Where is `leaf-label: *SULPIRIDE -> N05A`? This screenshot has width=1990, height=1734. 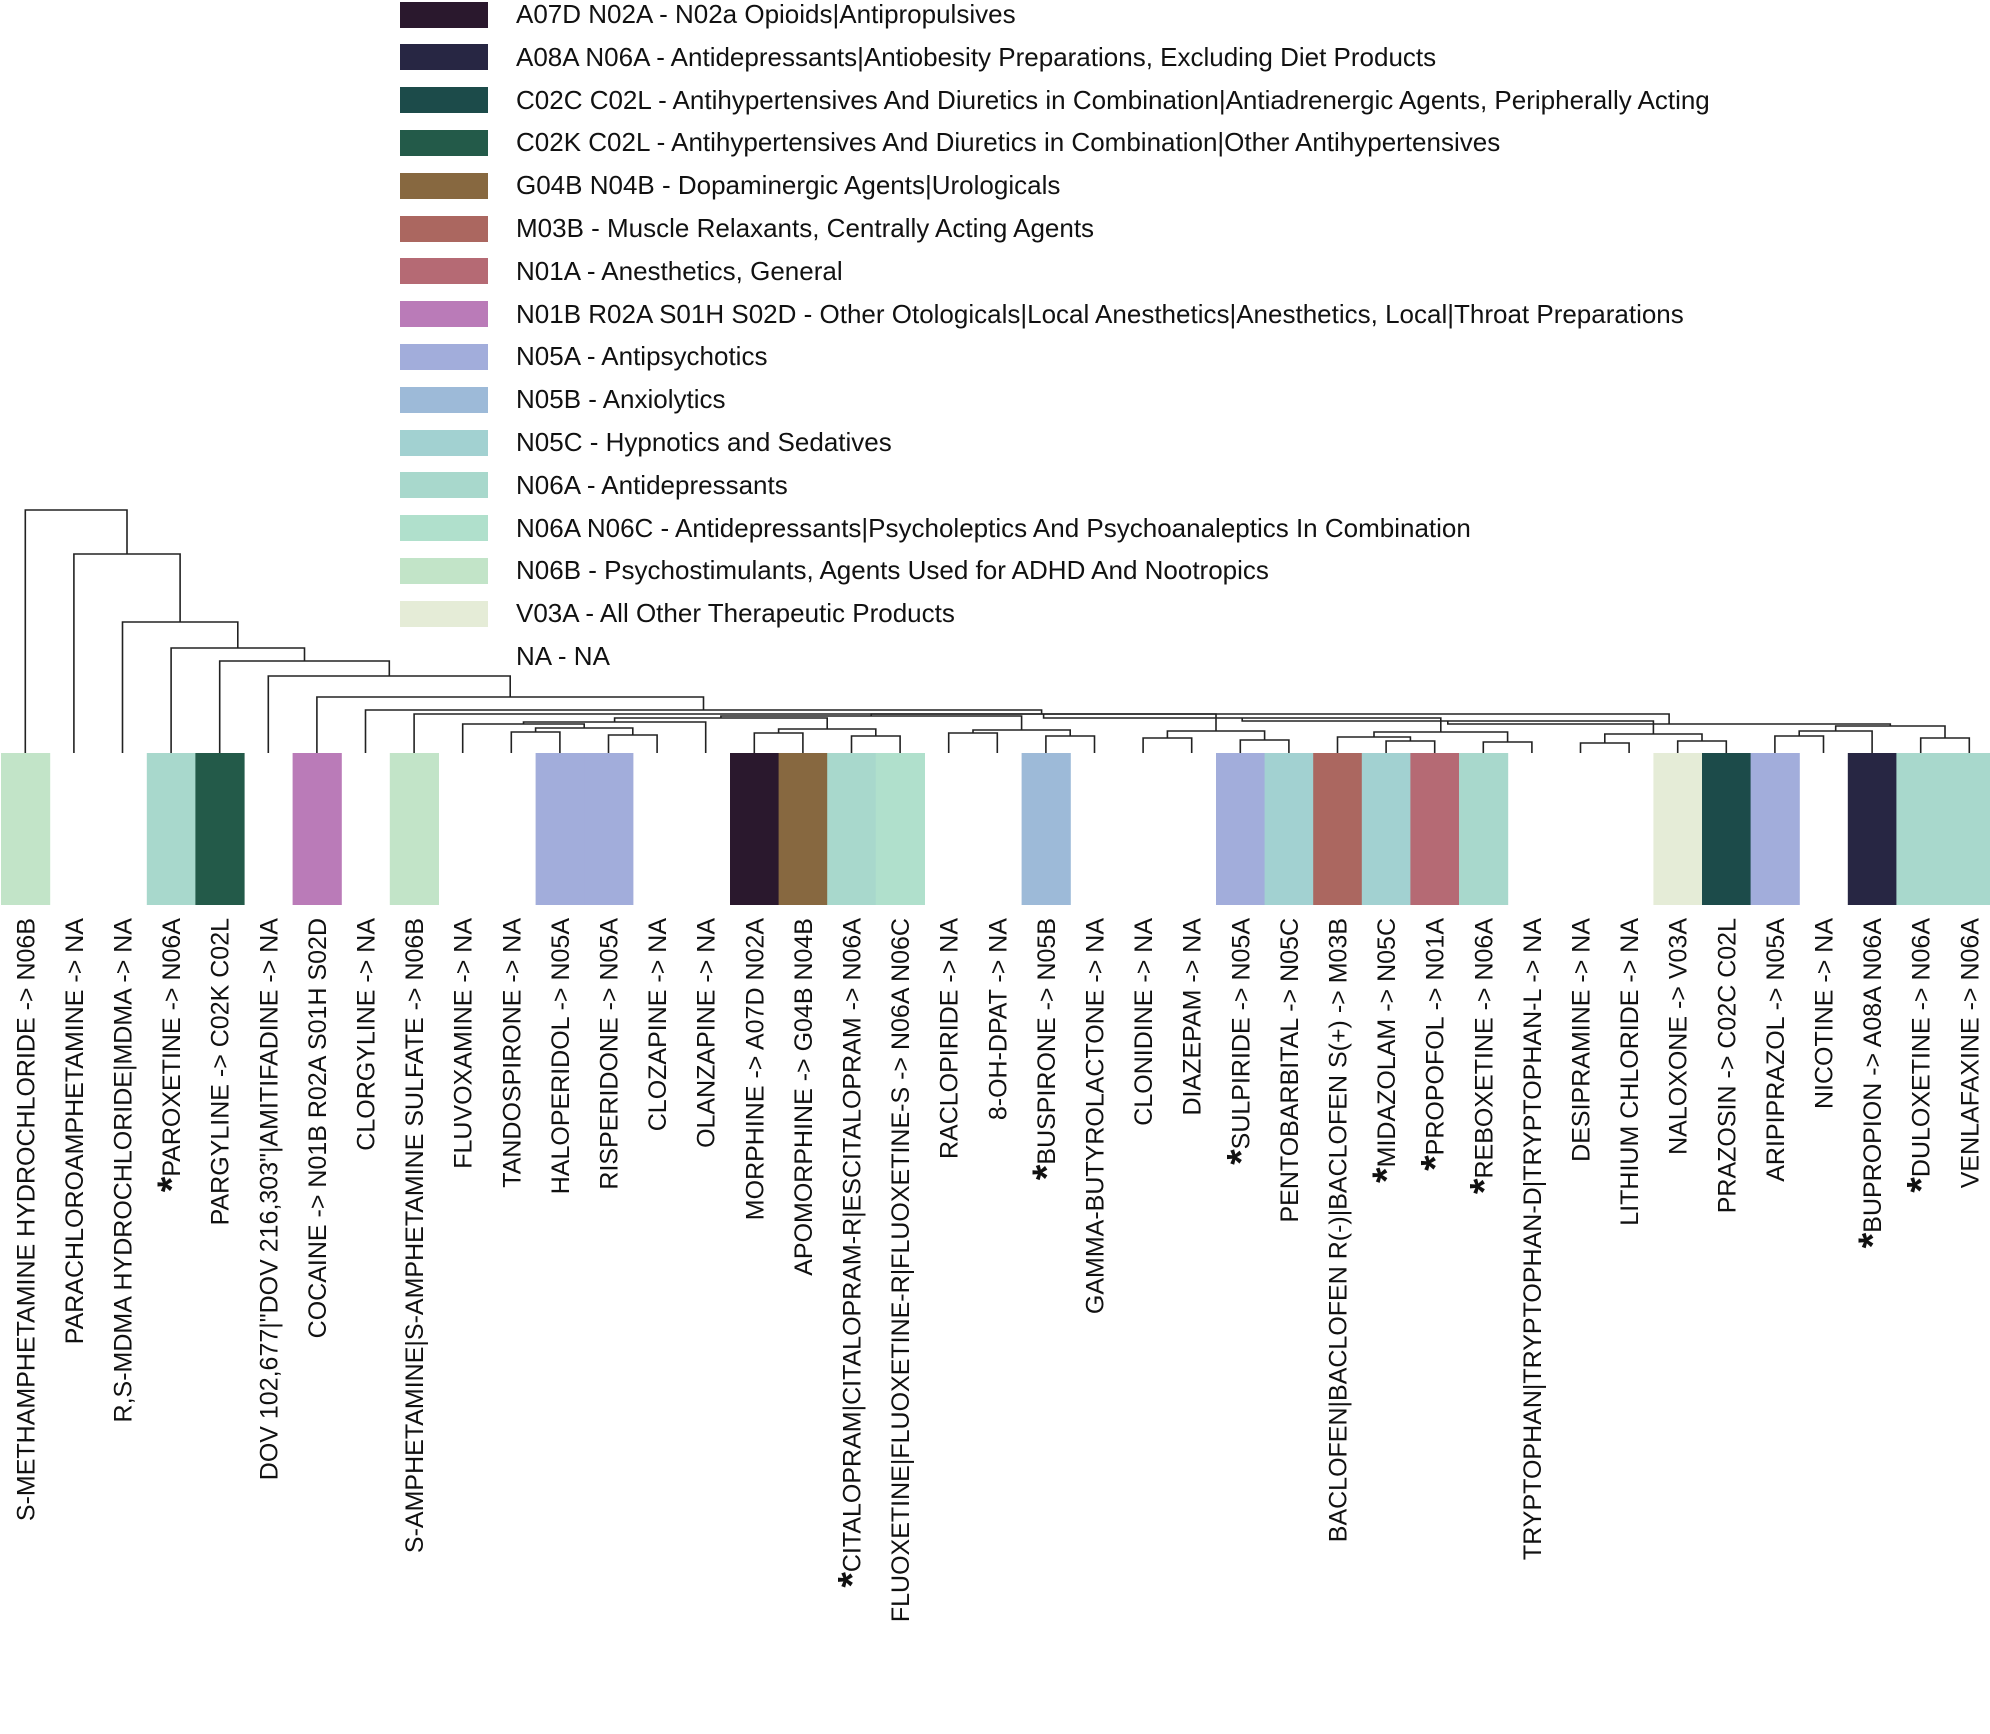 leaf-label: *SULPIRIDE -> N05A is located at coordinates (1241, 1041).